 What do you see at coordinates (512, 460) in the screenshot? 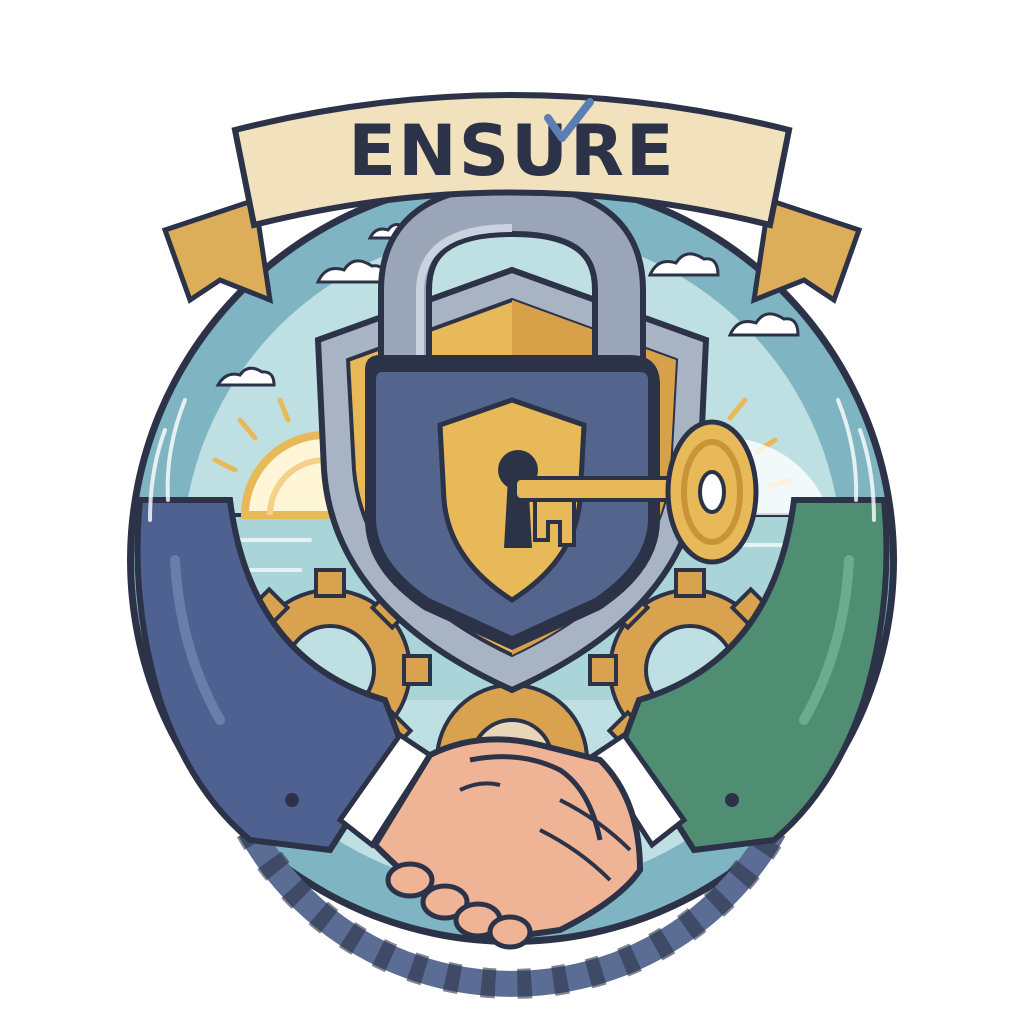
I see `ring-swoosh` at bounding box center [512, 460].